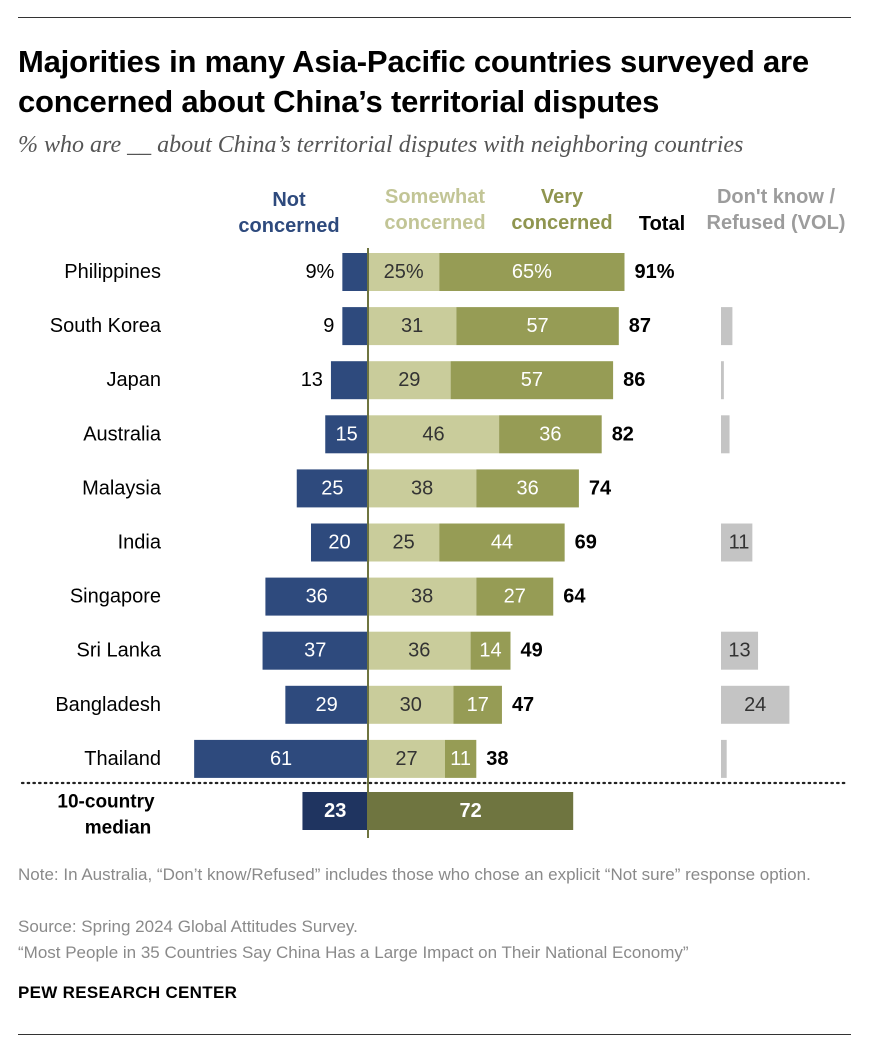 The image size is (894, 1058). I want to click on value-label-somewhat-concerned: 30, so click(411, 705).